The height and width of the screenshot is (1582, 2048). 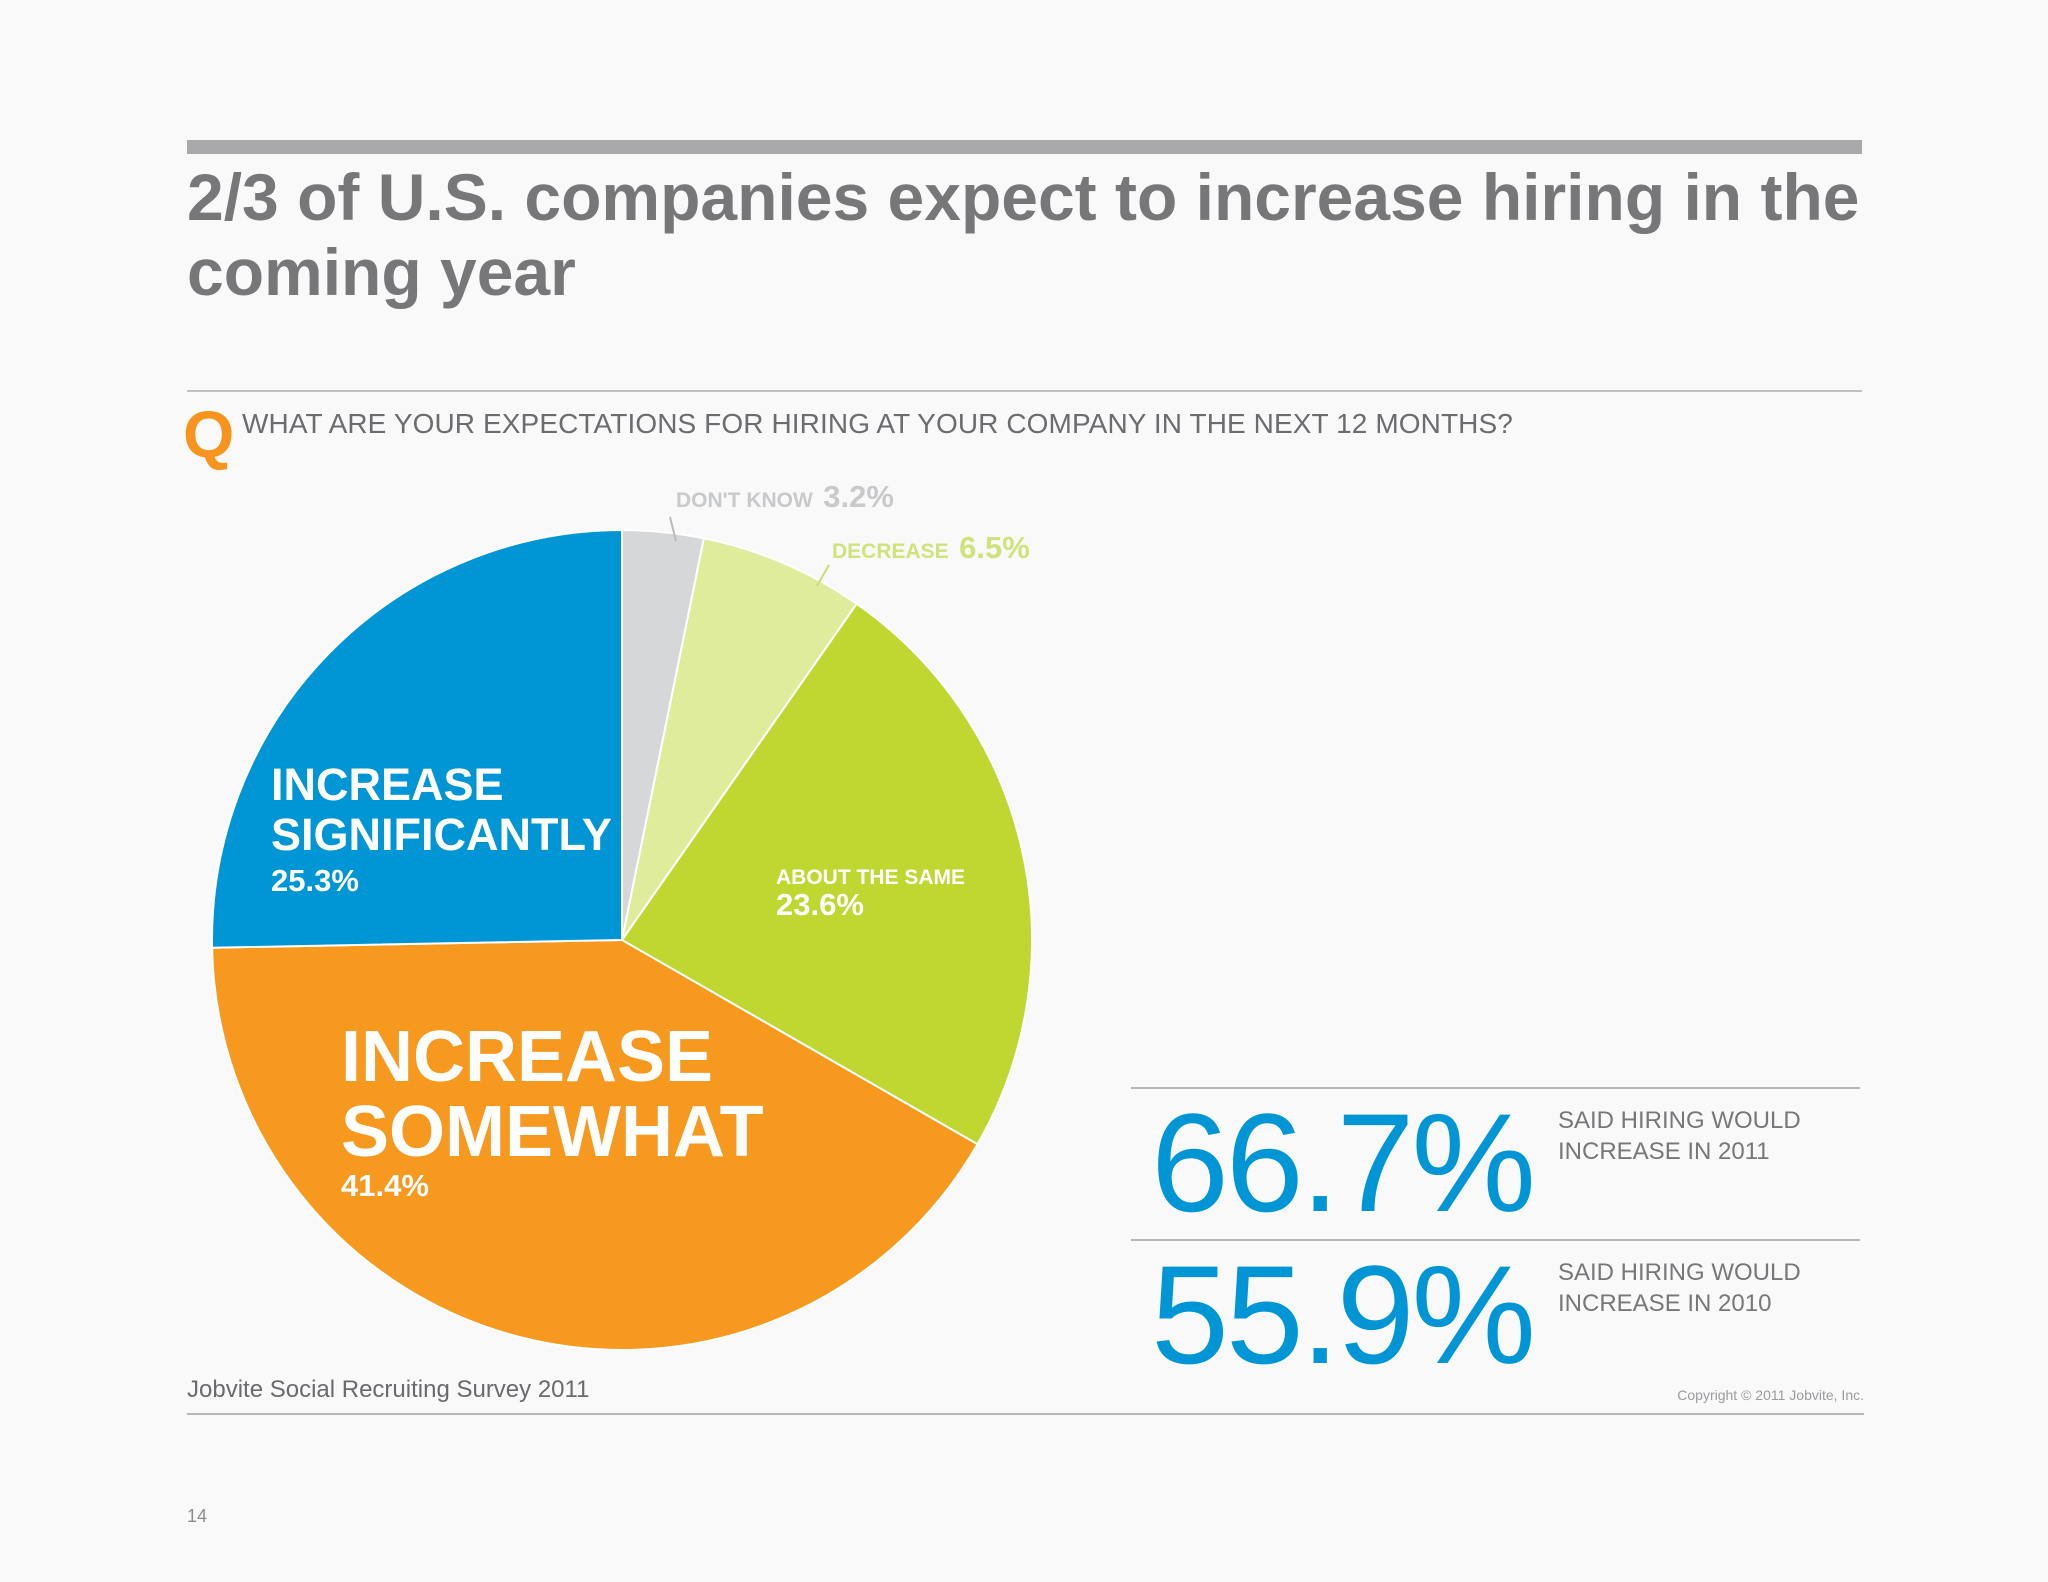 I want to click on label-same-value: 23.6%, so click(x=820, y=904).